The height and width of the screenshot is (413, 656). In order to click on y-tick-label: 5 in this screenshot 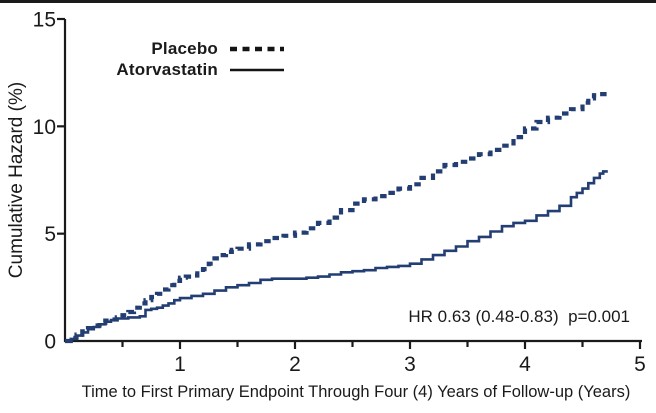, I will do `click(50, 234)`.